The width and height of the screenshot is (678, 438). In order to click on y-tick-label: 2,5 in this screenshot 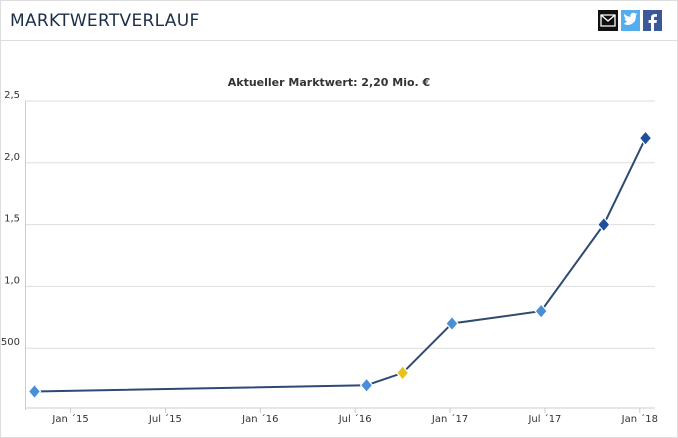, I will do `click(12, 95)`.